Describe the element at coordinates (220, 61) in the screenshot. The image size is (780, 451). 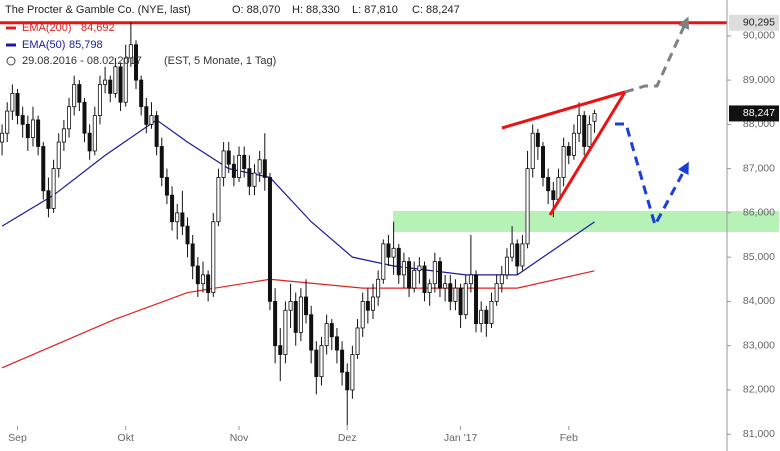
I see `period-note: (EST, 5 Monate, 1 Tag)` at that location.